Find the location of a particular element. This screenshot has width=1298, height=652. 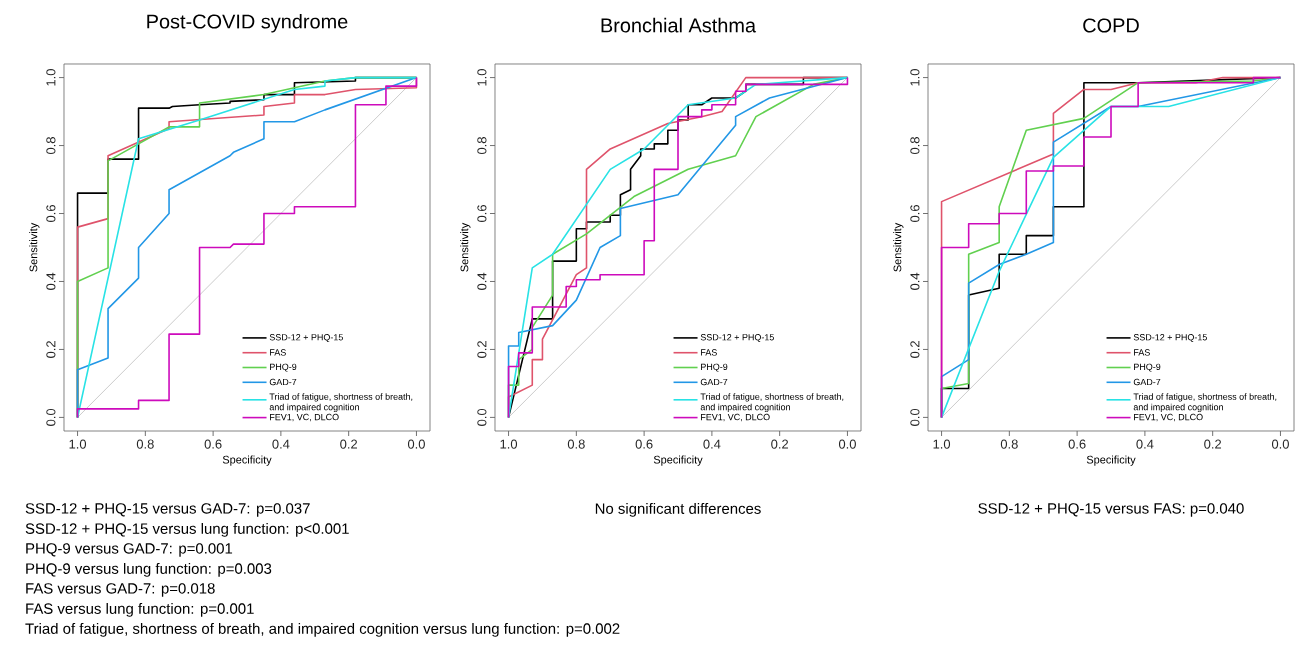

text: FAS versus lung function: p=0.001 is located at coordinates (140, 609).